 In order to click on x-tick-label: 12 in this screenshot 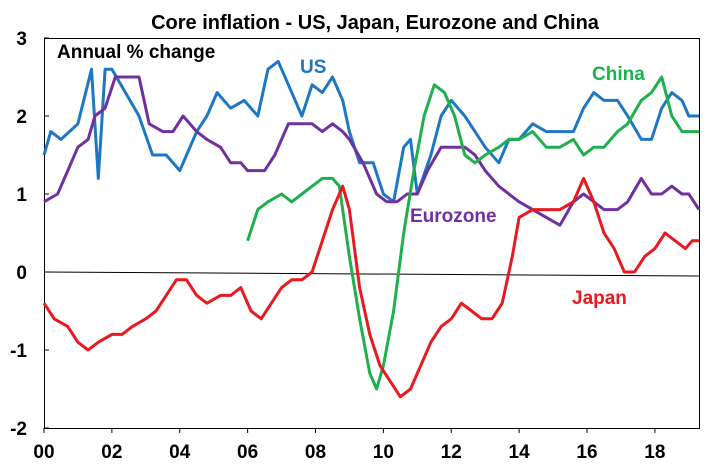, I will do `click(451, 452)`.